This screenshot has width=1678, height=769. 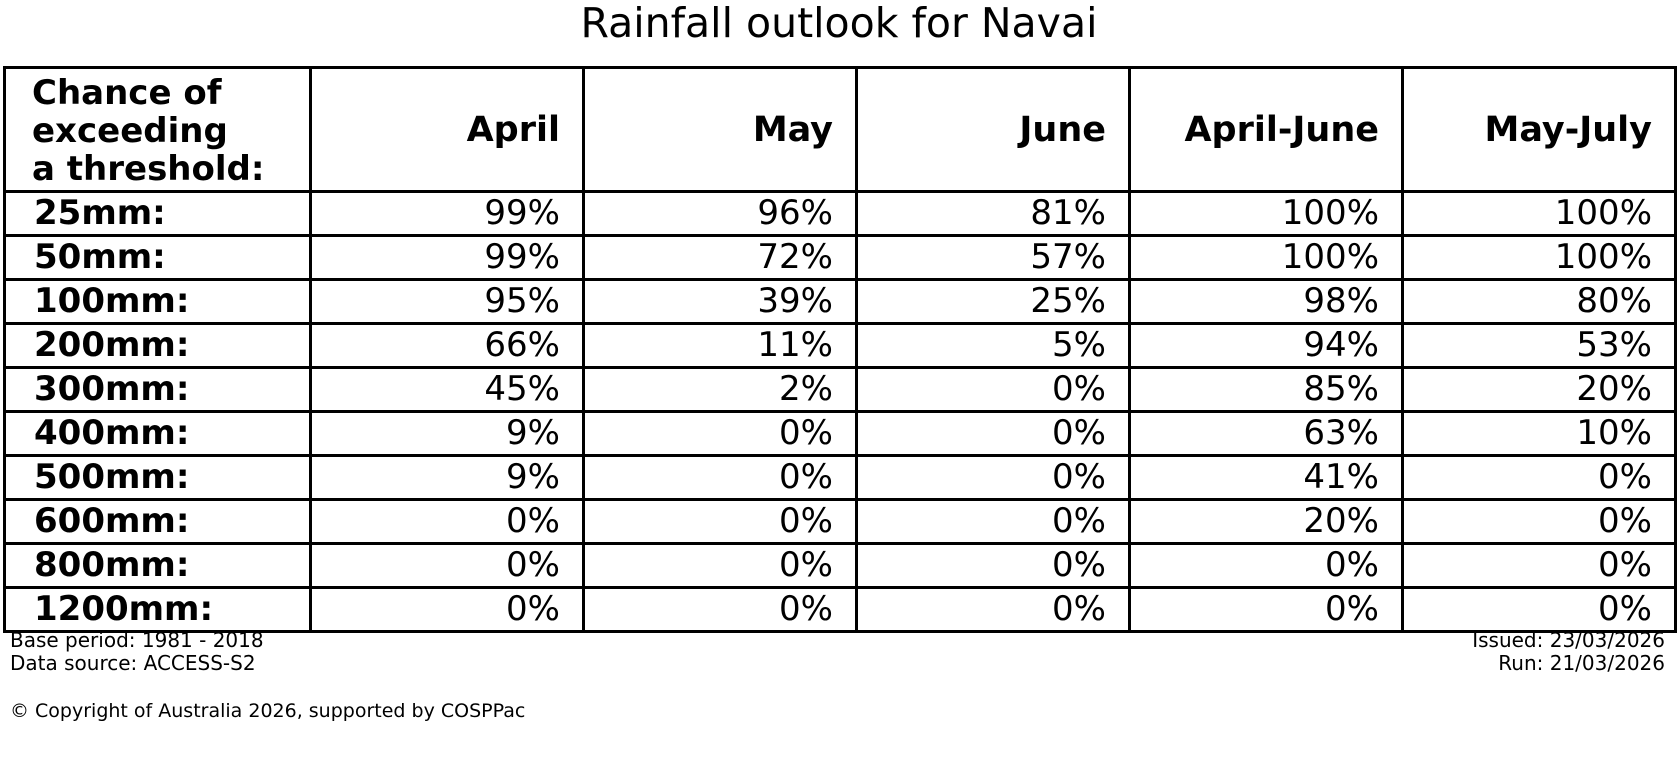 I want to click on issued-date-text: Issued: 23/03/2026, so click(x=1568, y=640).